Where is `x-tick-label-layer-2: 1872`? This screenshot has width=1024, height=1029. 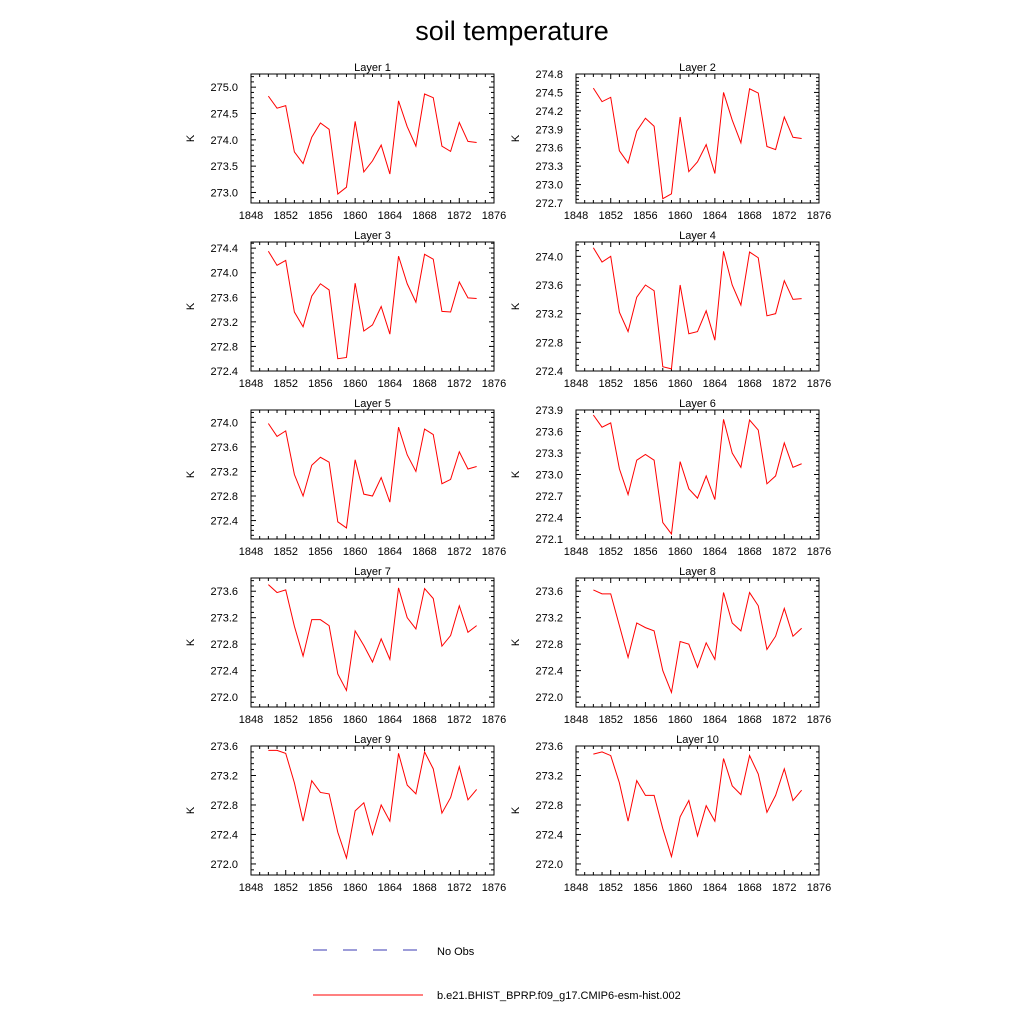 x-tick-label-layer-2: 1872 is located at coordinates (784, 216).